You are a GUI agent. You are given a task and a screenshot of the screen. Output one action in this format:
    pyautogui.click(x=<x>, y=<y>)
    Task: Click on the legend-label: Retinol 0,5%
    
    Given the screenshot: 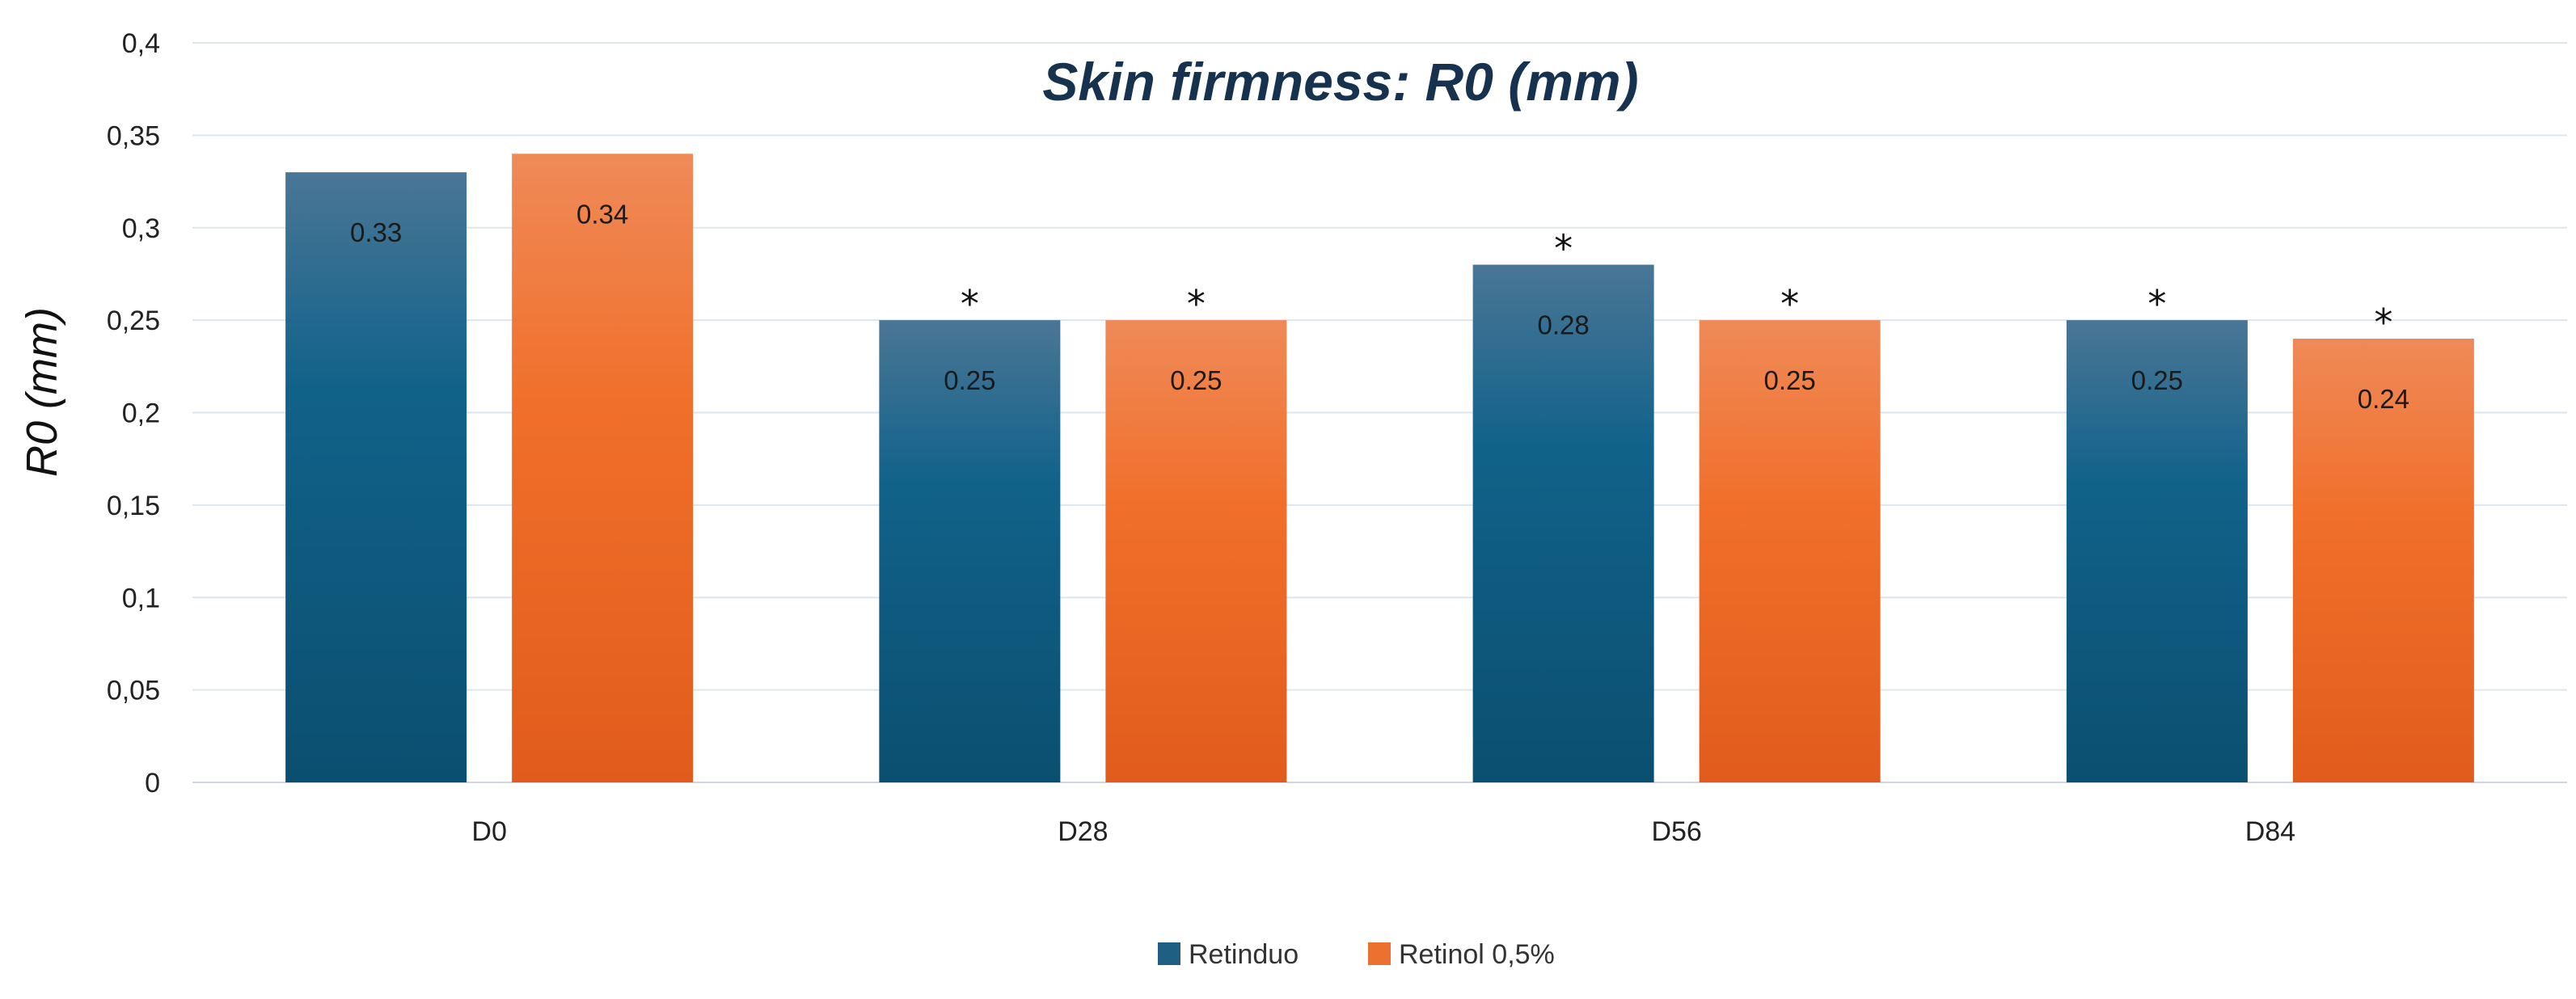 What is the action you would take?
    pyautogui.click(x=1477, y=955)
    